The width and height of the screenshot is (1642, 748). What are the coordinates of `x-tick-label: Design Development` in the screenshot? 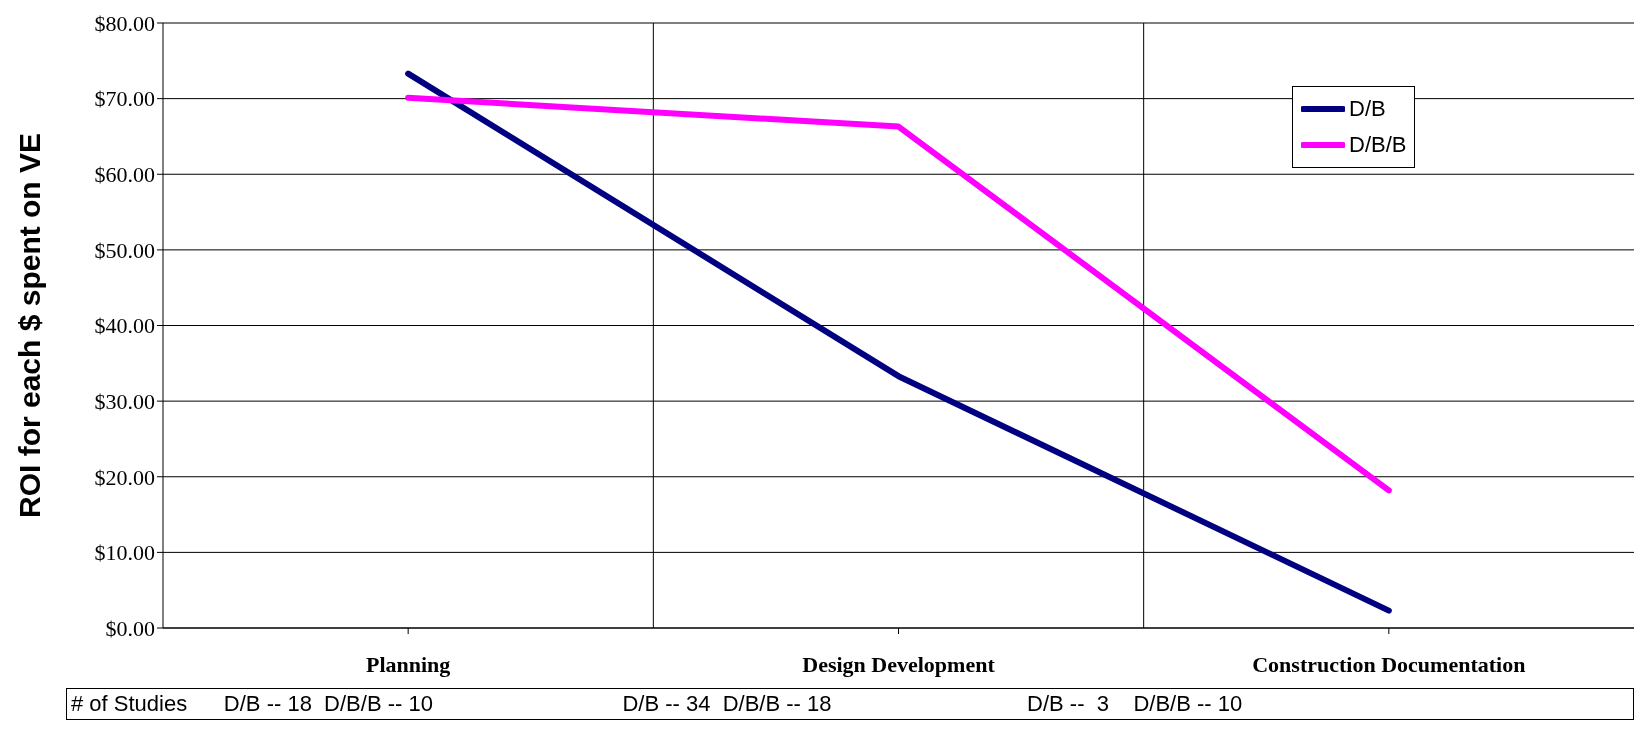 It's located at (899, 664).